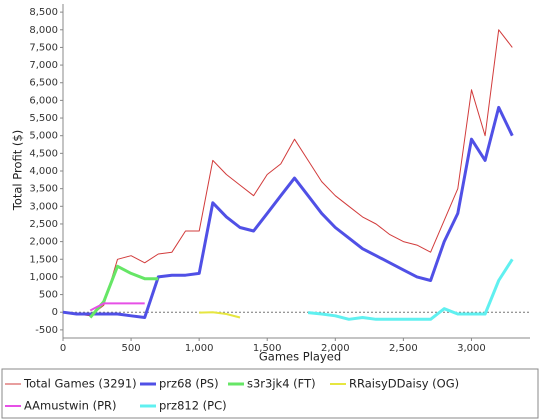 The width and height of the screenshot is (540, 420). What do you see at coordinates (43, 12) in the screenshot?
I see `y-tick-label: 8,500` at bounding box center [43, 12].